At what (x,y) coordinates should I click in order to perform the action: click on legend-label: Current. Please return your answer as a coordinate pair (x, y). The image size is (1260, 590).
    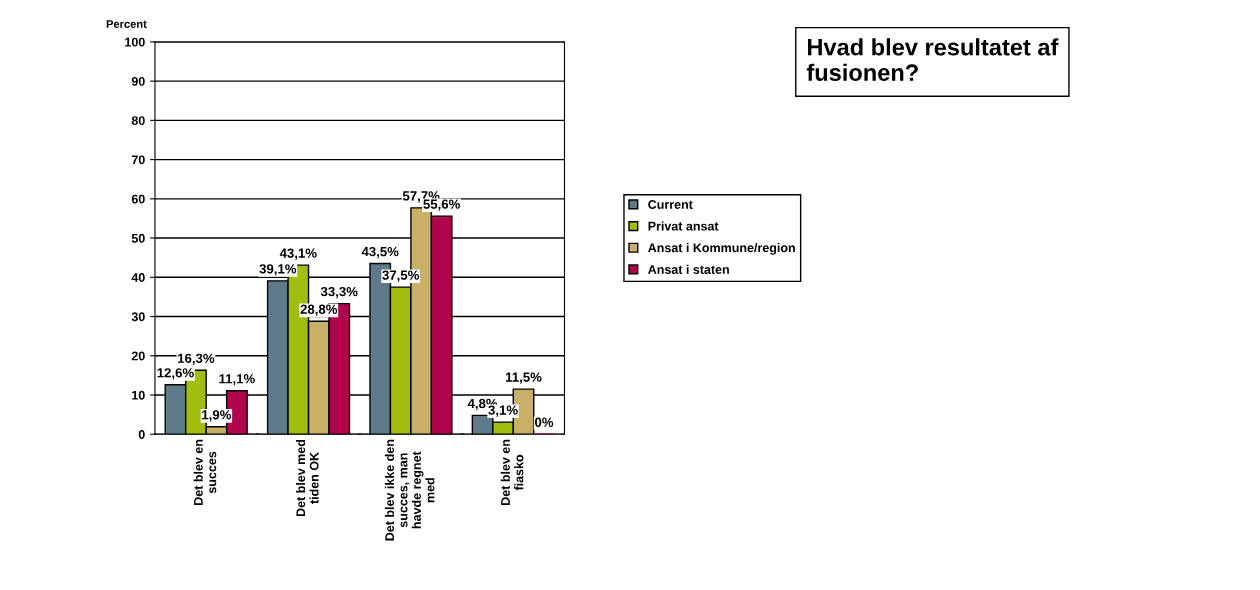
    Looking at the image, I should click on (670, 204).